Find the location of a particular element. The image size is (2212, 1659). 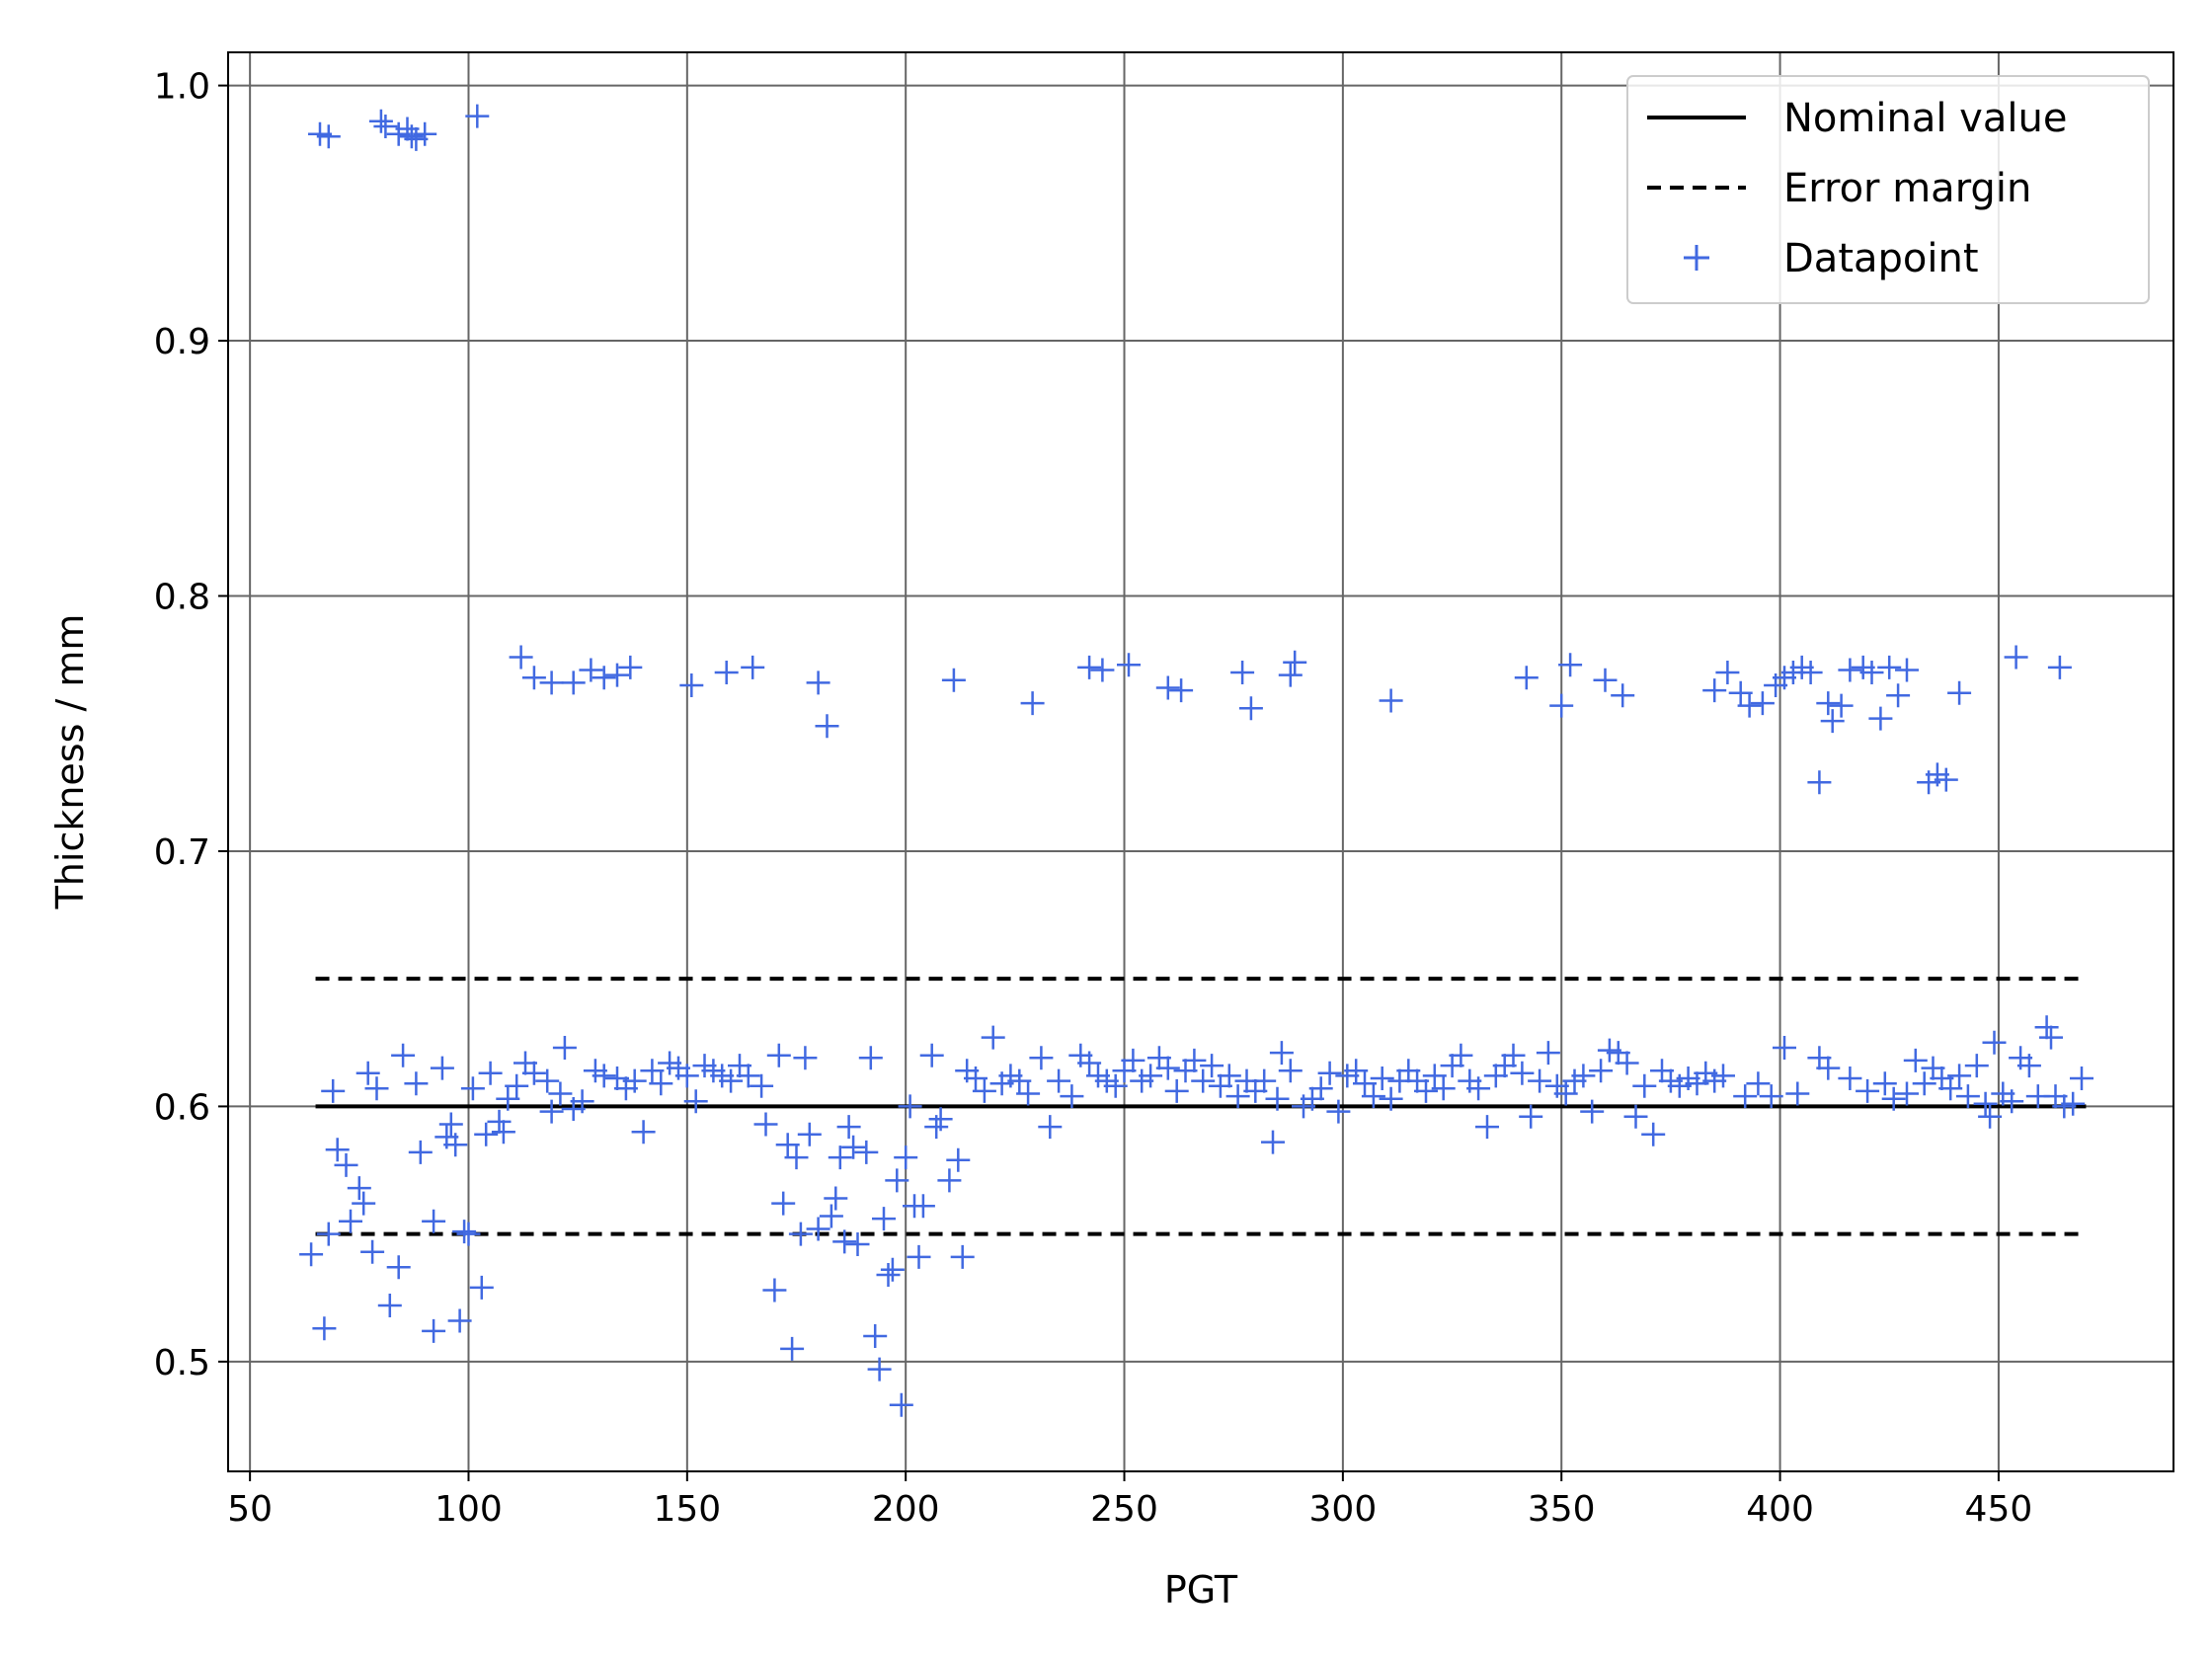

x-tick-label: 300 is located at coordinates (1343, 1509).